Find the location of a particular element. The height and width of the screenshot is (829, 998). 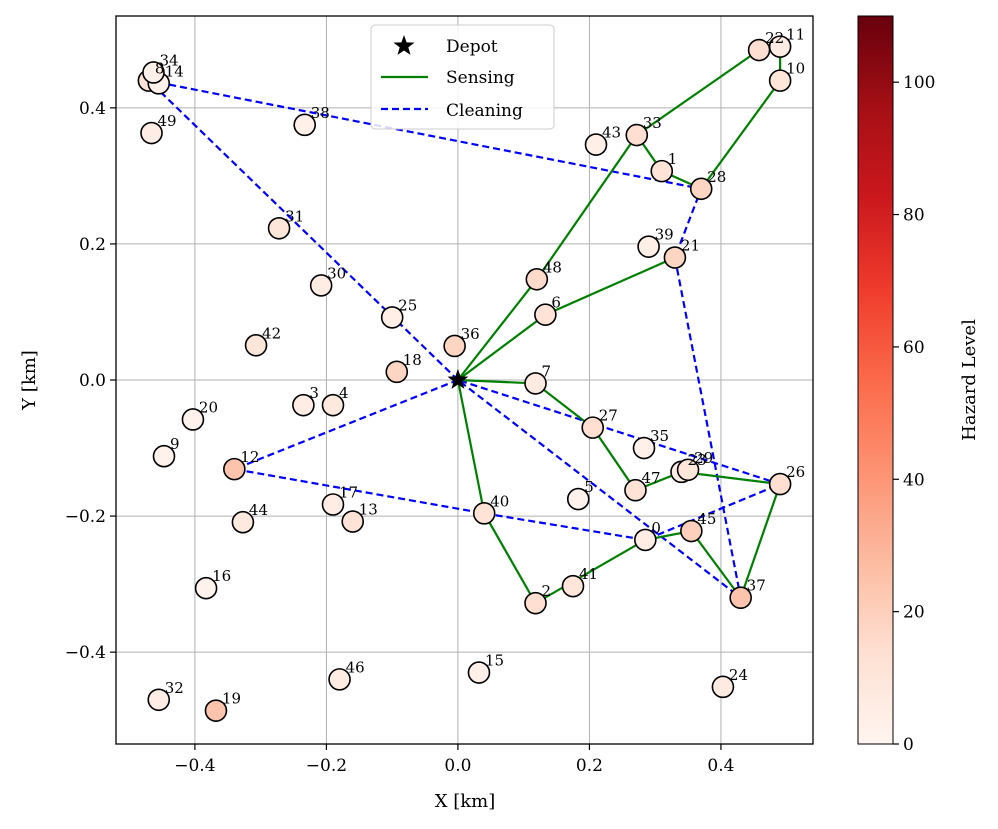

y-tick-label: 0.4 is located at coordinates (92, 109).